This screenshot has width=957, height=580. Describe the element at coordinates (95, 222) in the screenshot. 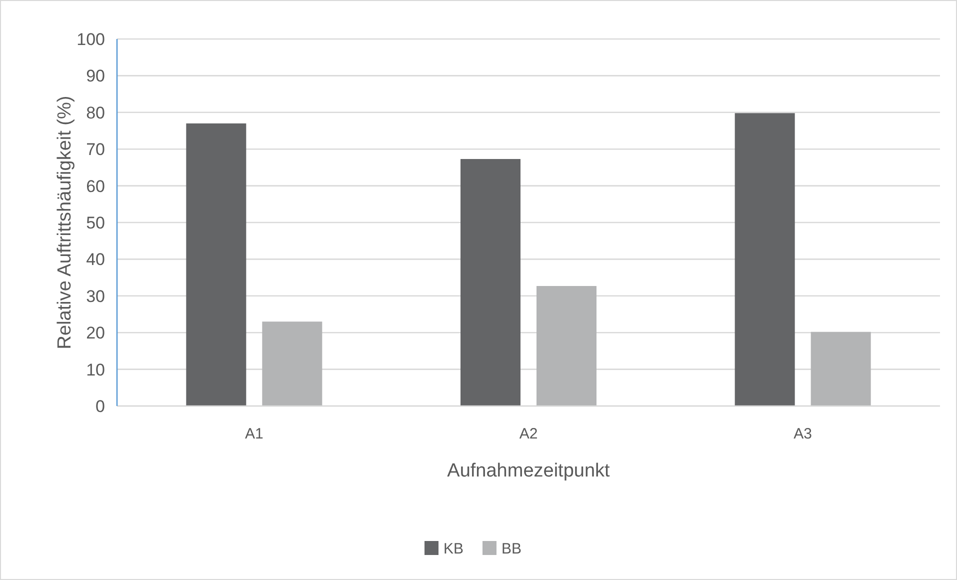

I see `y-tick-label: 50` at that location.